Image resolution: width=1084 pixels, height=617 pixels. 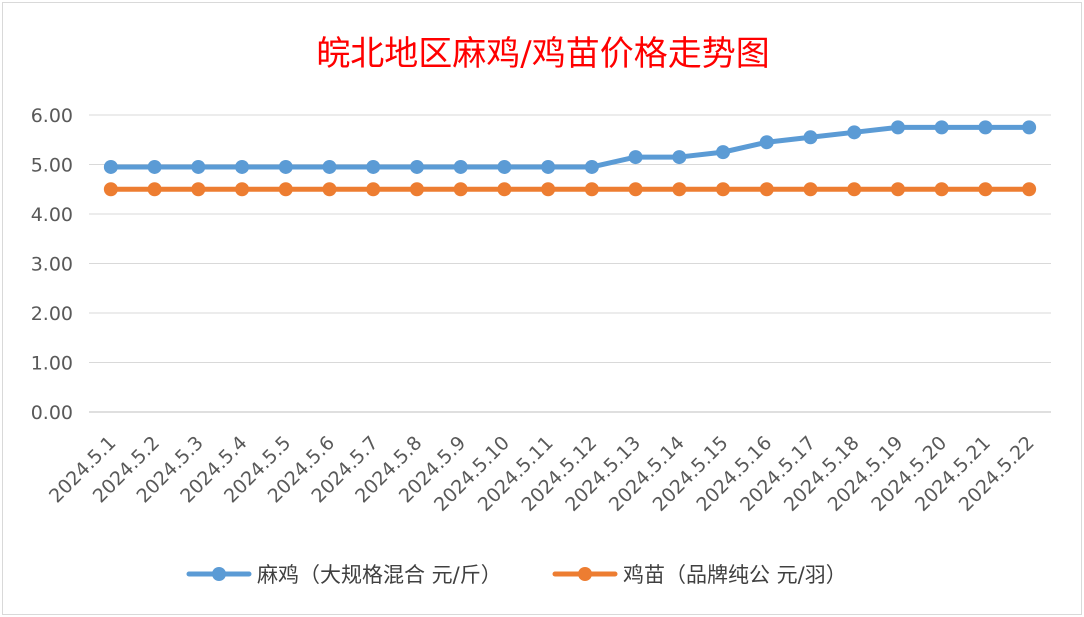 What do you see at coordinates (52, 215) in the screenshot?
I see `y-tick-label: 4.00` at bounding box center [52, 215].